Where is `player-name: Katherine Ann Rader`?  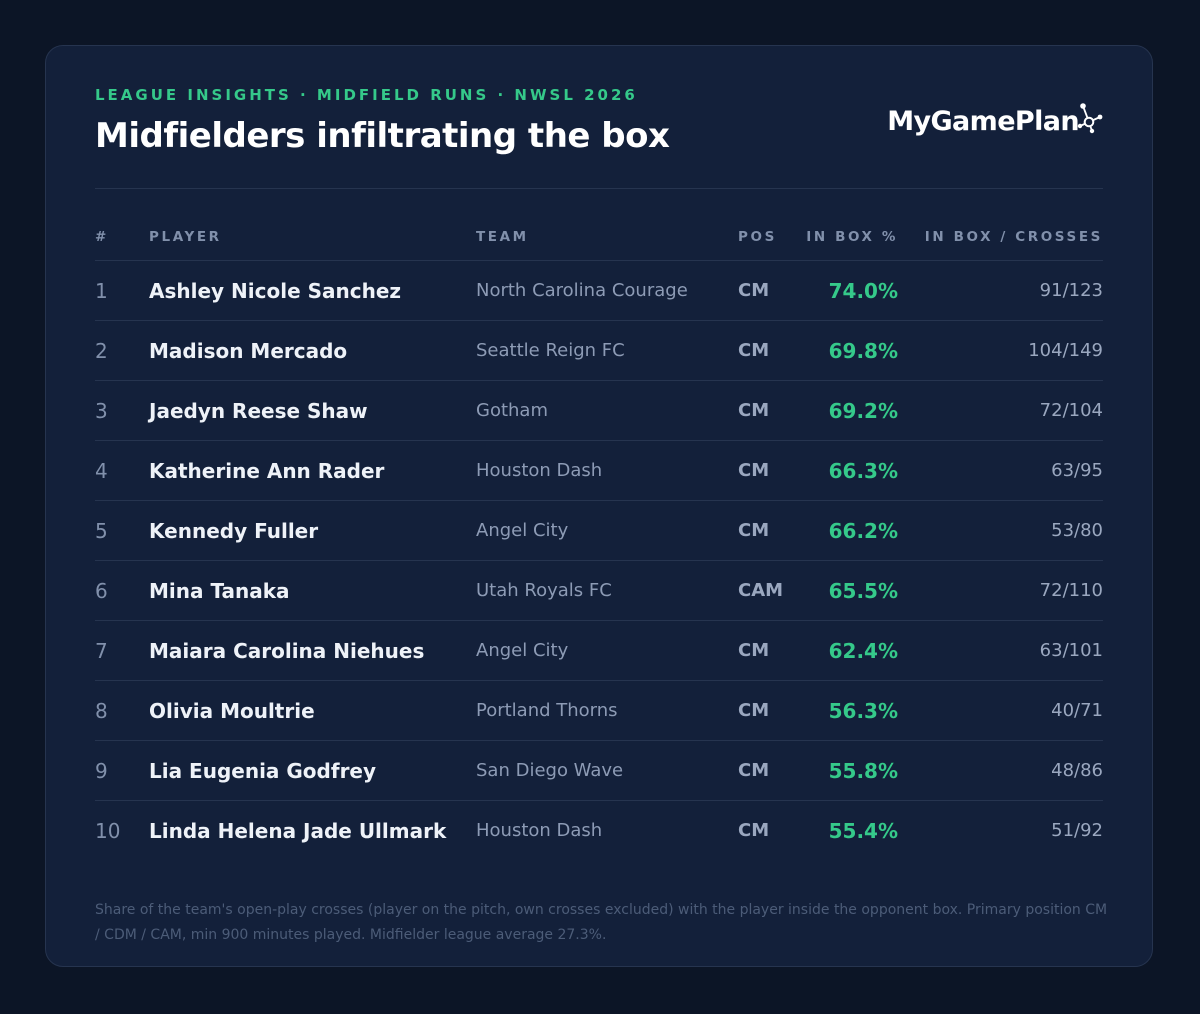 player-name: Katherine Ann Rader is located at coordinates (267, 470).